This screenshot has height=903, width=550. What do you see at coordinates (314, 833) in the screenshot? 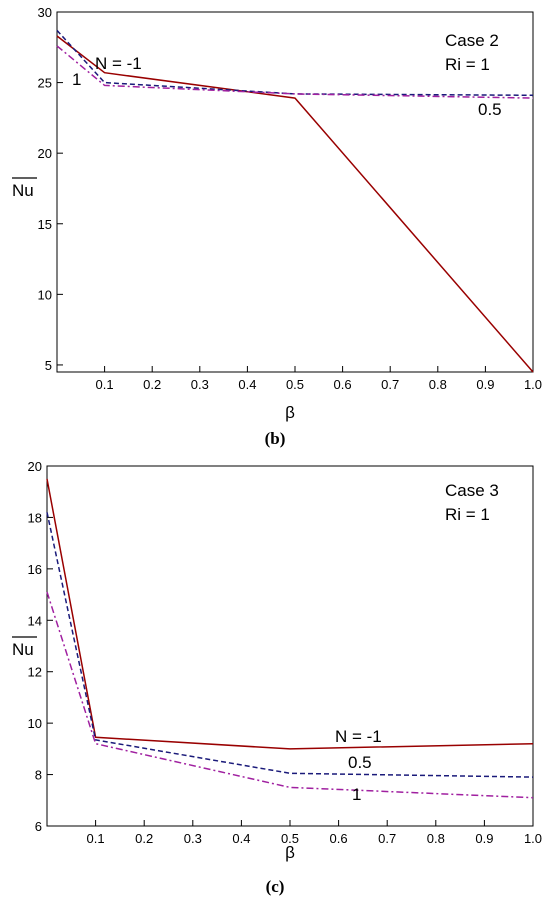
I see `x-ticks-c: 0.1 0.2 0.3 0.4 0.5 0.6 0.7 0.8 0.9 1.0` at bounding box center [314, 833].